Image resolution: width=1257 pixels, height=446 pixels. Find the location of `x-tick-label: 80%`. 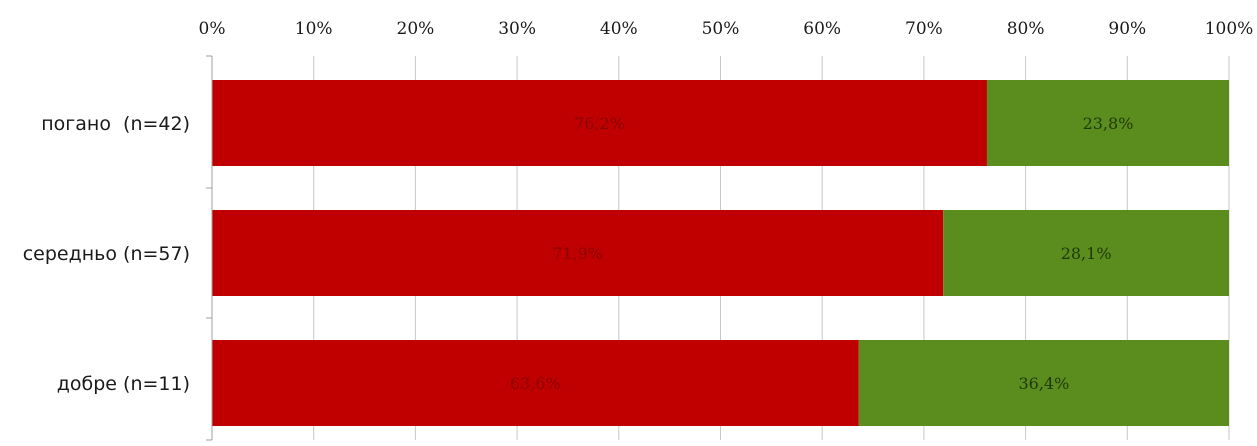

x-tick-label: 80% is located at coordinates (1026, 29).